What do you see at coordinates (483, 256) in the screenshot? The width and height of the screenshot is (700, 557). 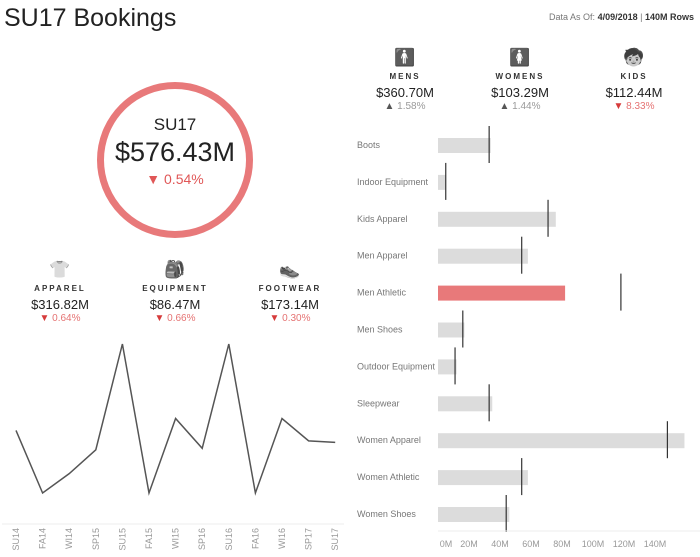 I see `bar-men-apparel` at bounding box center [483, 256].